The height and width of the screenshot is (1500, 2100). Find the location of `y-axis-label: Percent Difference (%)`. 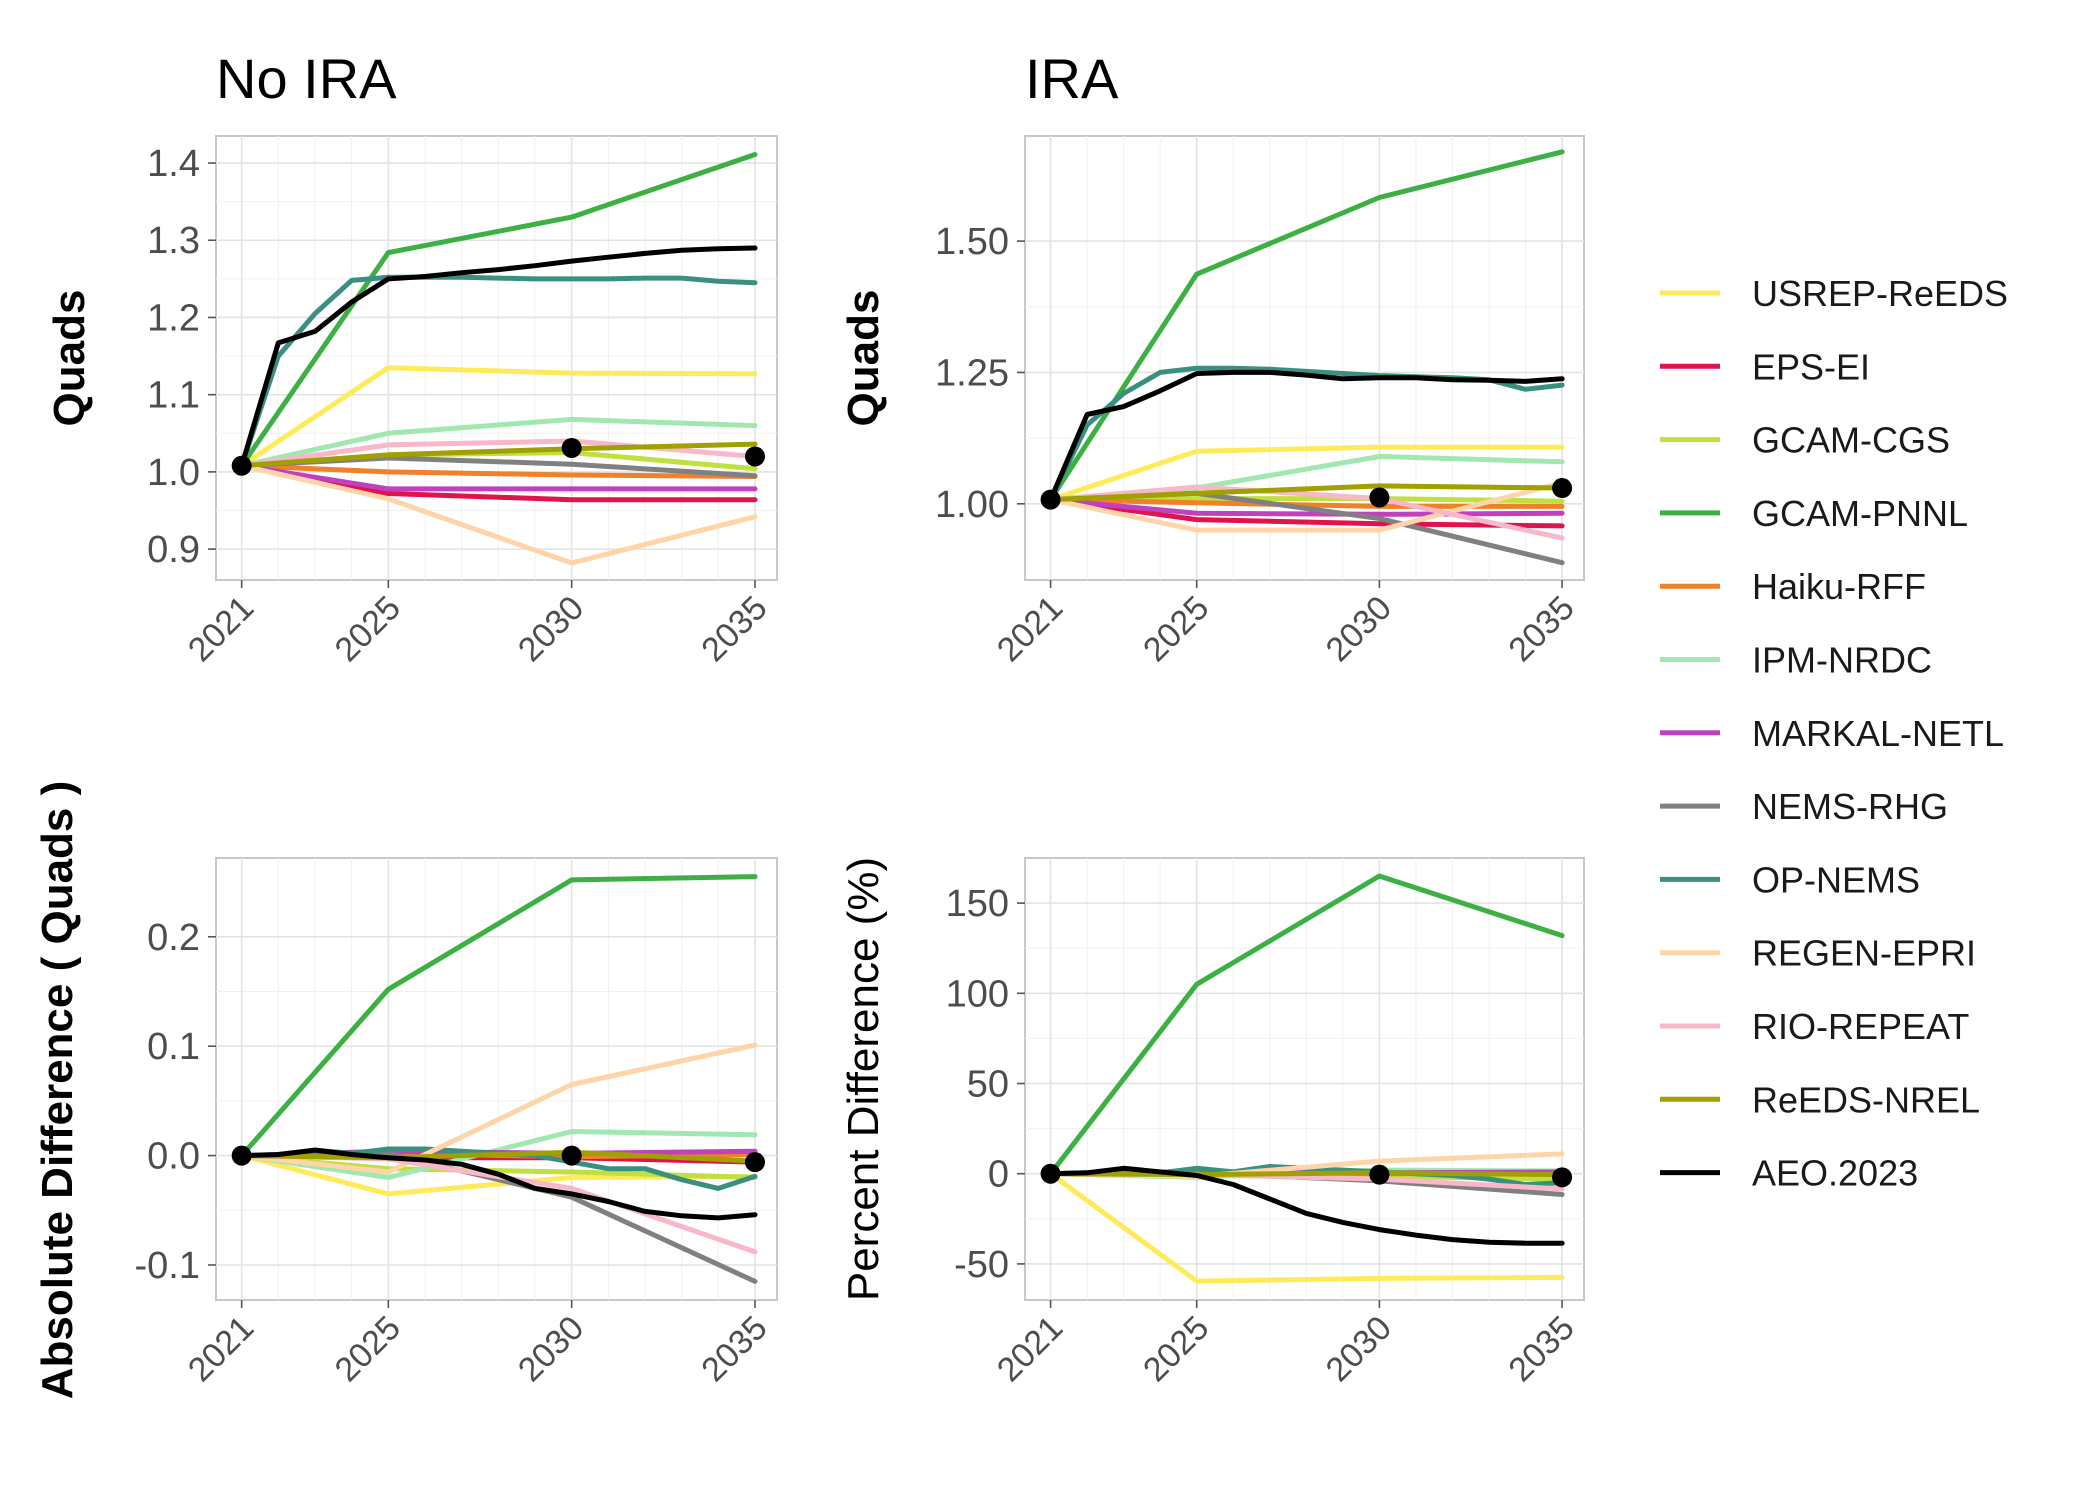

y-axis-label: Percent Difference (%) is located at coordinates (863, 1079).